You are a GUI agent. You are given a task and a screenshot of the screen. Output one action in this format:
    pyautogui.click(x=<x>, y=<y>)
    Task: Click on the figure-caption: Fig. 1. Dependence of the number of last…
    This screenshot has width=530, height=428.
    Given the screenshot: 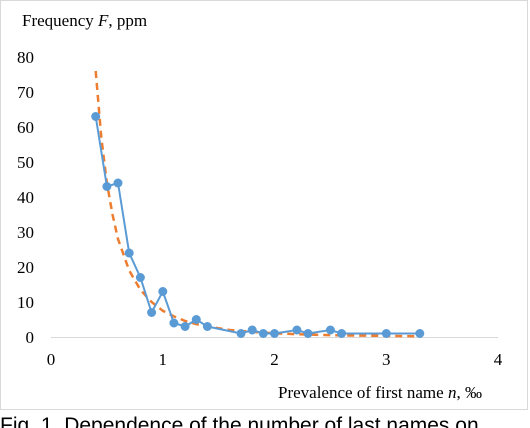 What is the action you would take?
    pyautogui.click(x=239, y=421)
    